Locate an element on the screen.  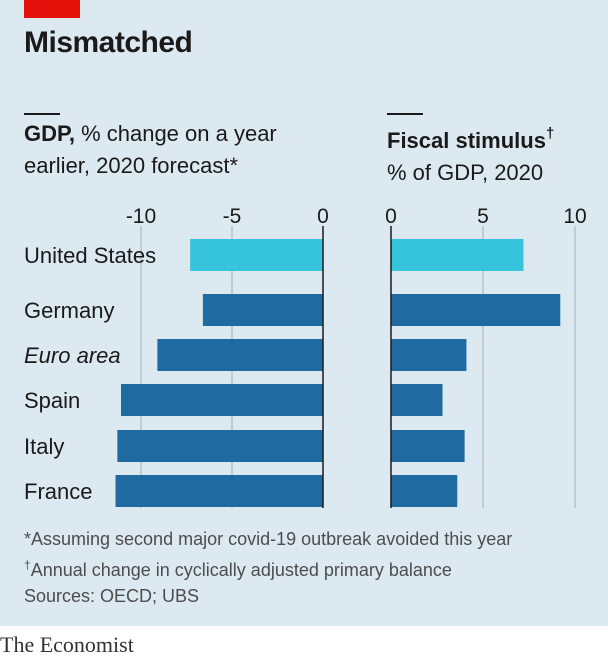
category-label: Spain is located at coordinates (52, 400).